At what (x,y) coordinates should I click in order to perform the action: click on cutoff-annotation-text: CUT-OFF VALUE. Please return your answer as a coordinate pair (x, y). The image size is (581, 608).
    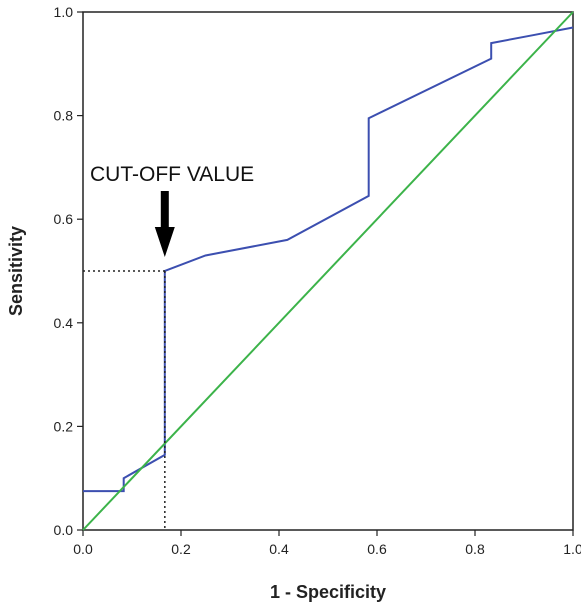
    Looking at the image, I should click on (172, 174).